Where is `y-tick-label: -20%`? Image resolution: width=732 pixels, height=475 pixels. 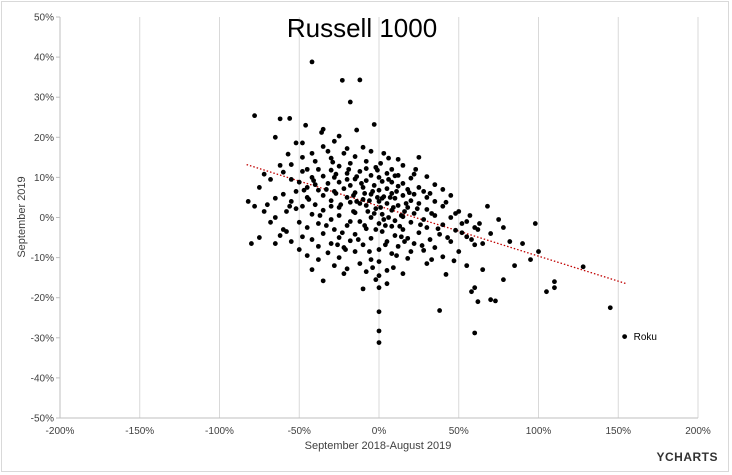
y-tick-label: -20% is located at coordinates (42, 298).